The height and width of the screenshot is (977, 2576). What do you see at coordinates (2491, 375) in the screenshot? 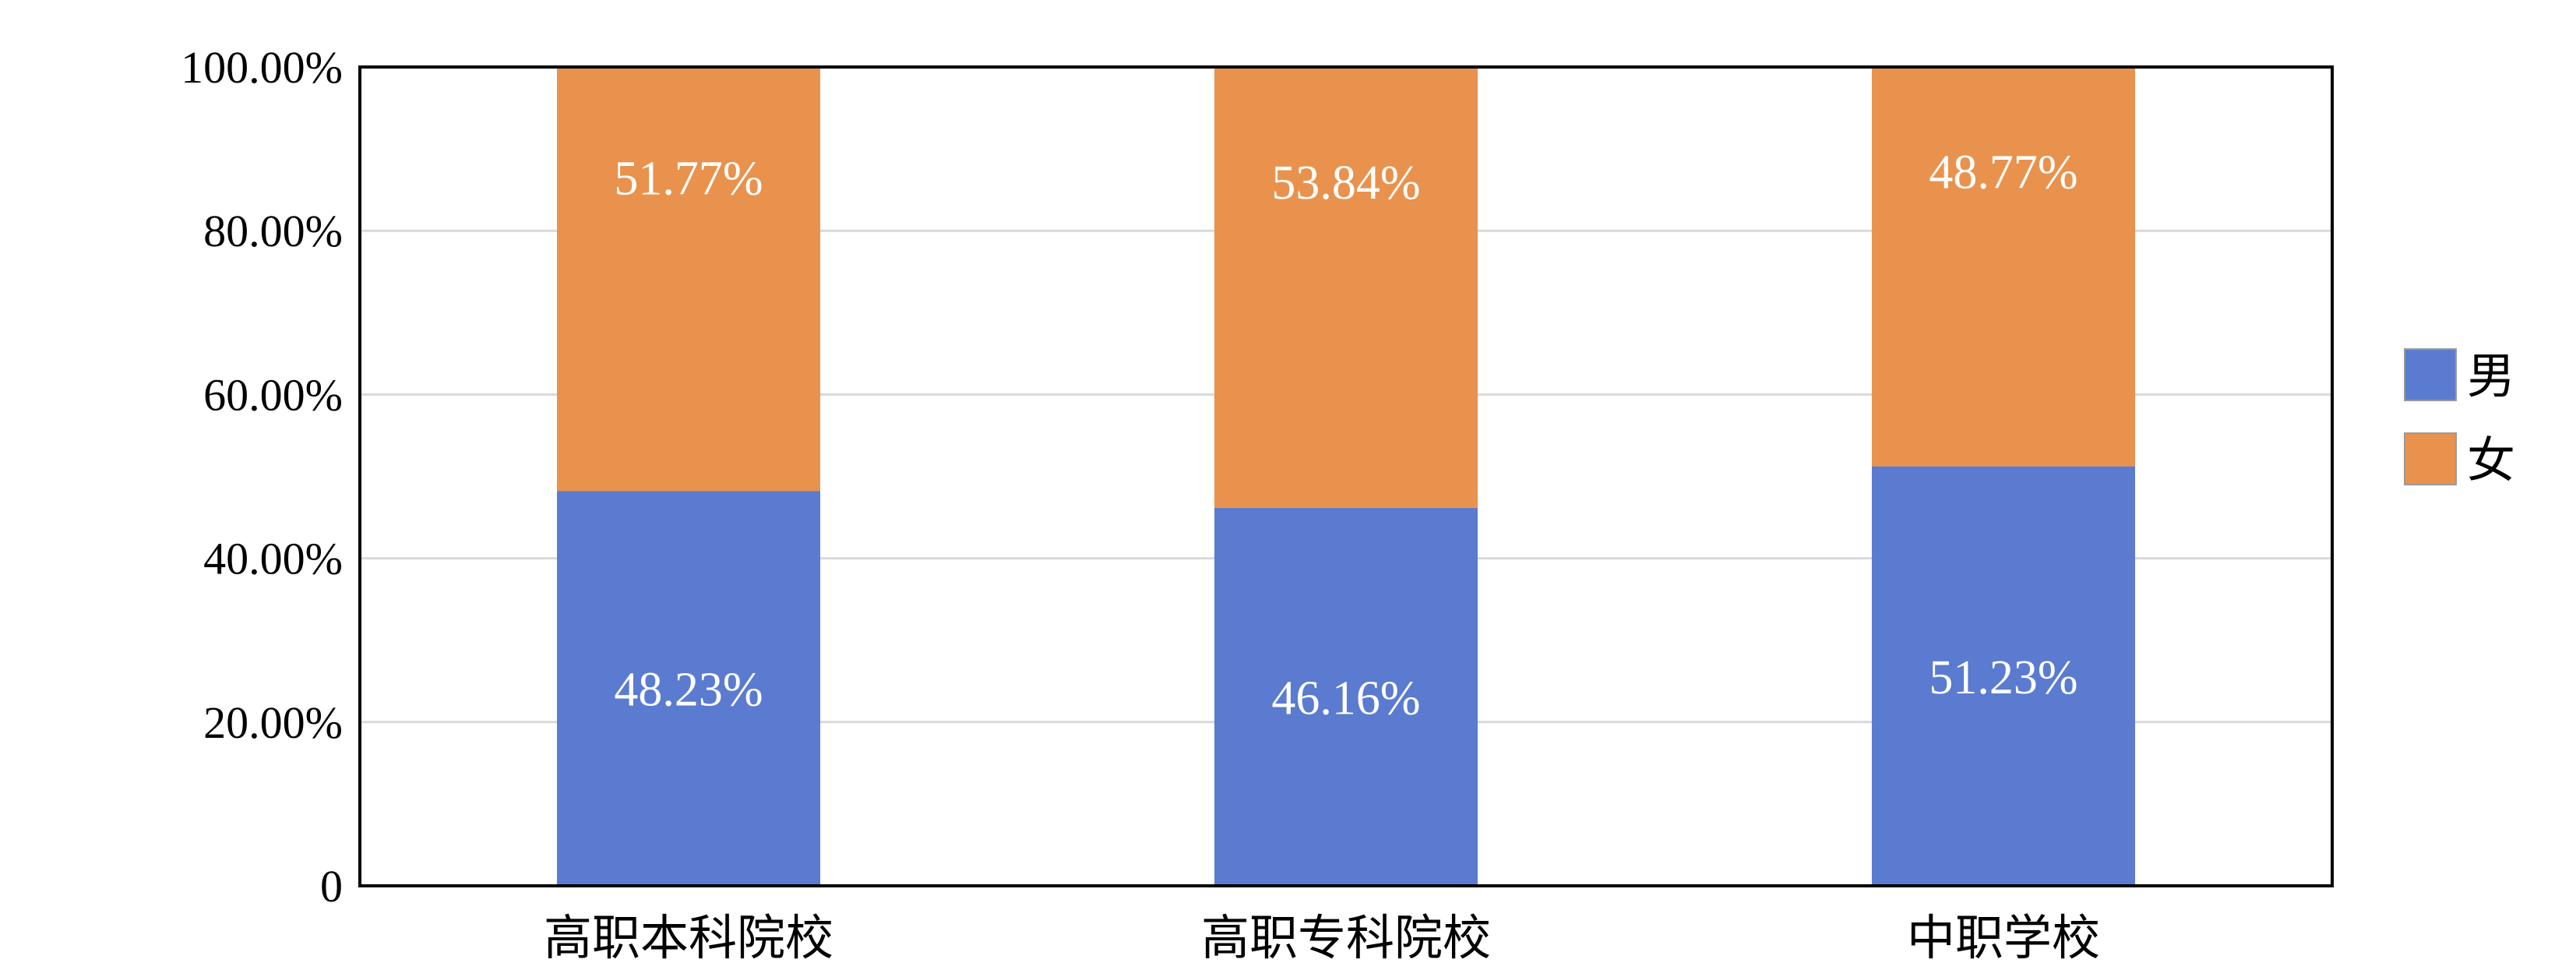
I see `legend-label: 男` at bounding box center [2491, 375].